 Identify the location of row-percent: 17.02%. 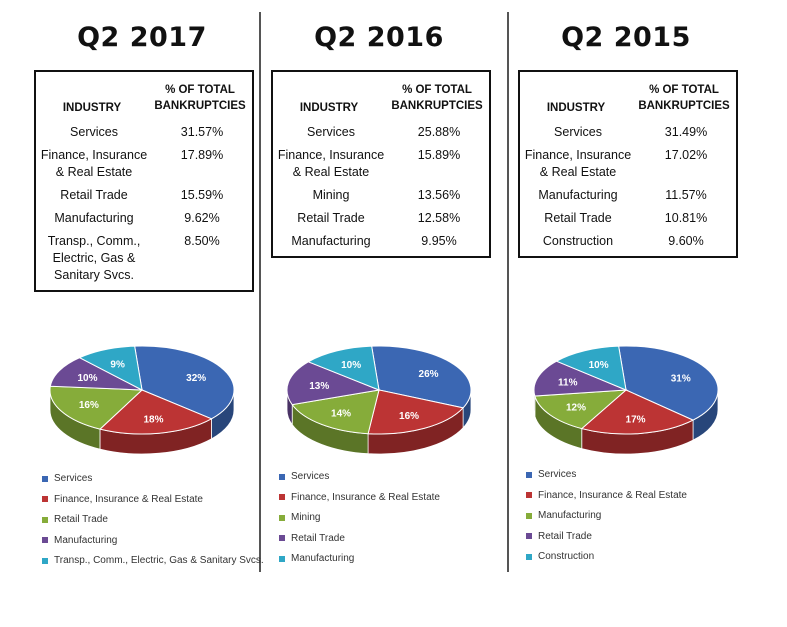
(686, 155).